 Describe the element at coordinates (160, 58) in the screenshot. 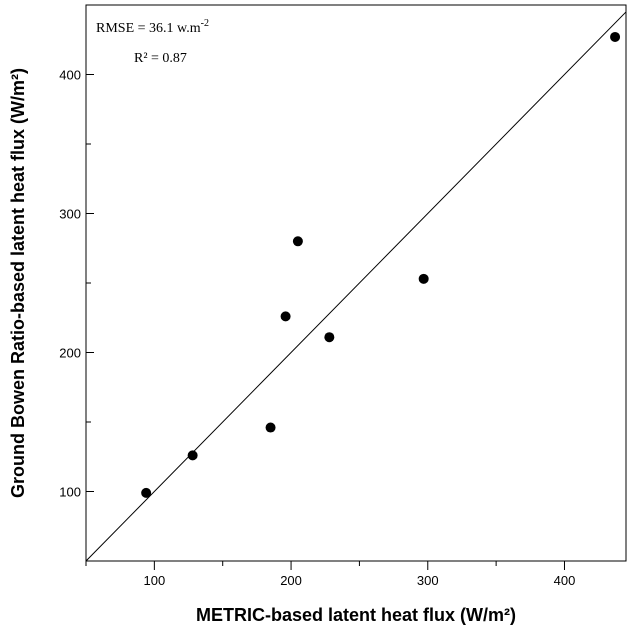

I see `r2-annotation: R² = 0.87` at that location.